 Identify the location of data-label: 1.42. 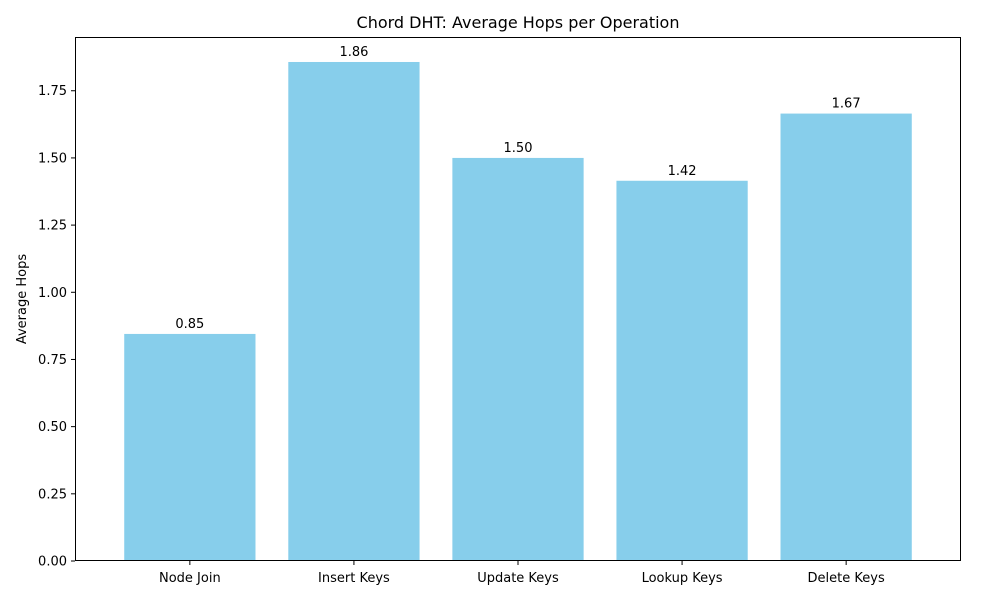
(682, 171).